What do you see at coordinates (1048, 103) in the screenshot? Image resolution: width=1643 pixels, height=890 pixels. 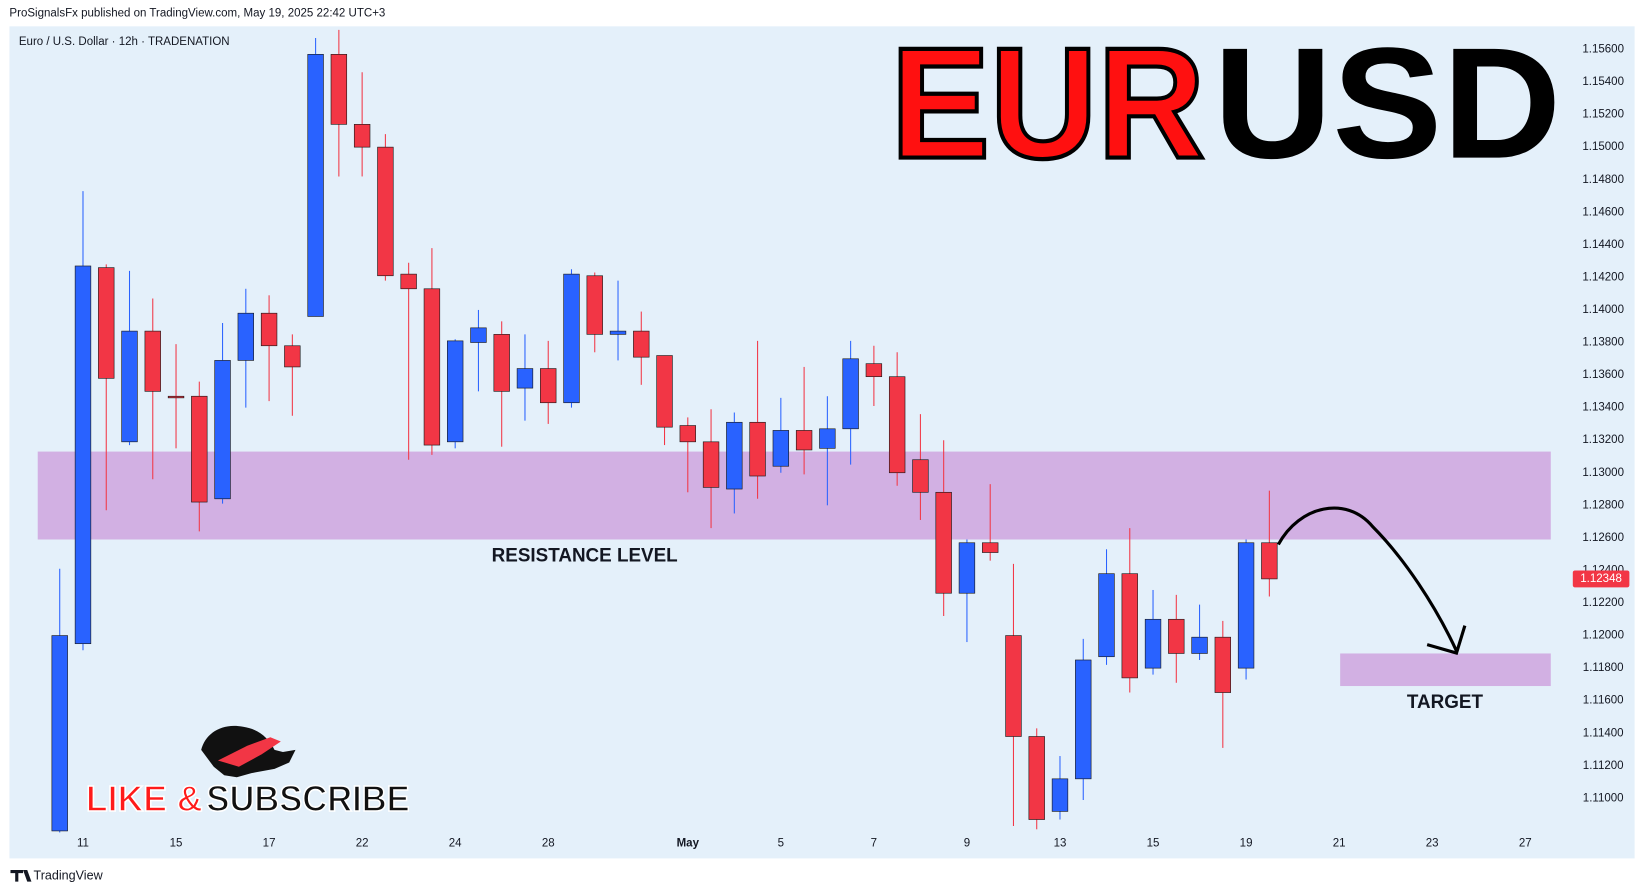 I see `title-eur: EUR` at bounding box center [1048, 103].